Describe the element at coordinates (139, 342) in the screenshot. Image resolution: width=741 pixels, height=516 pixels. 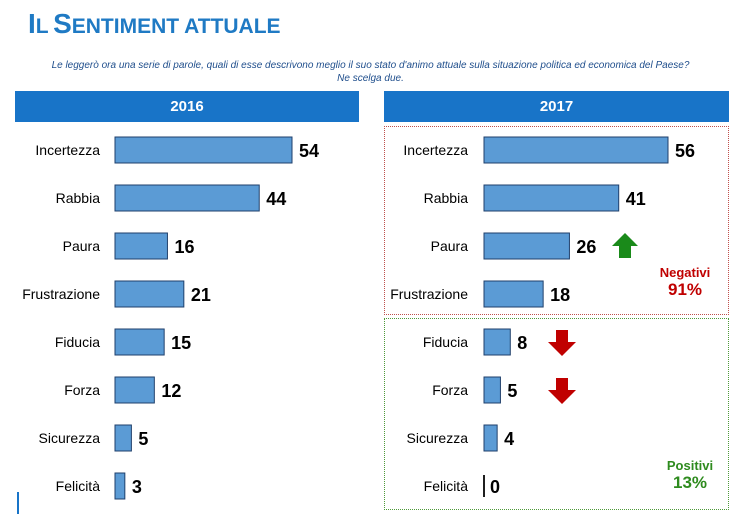
I see `bar-2016-fiducia` at that location.